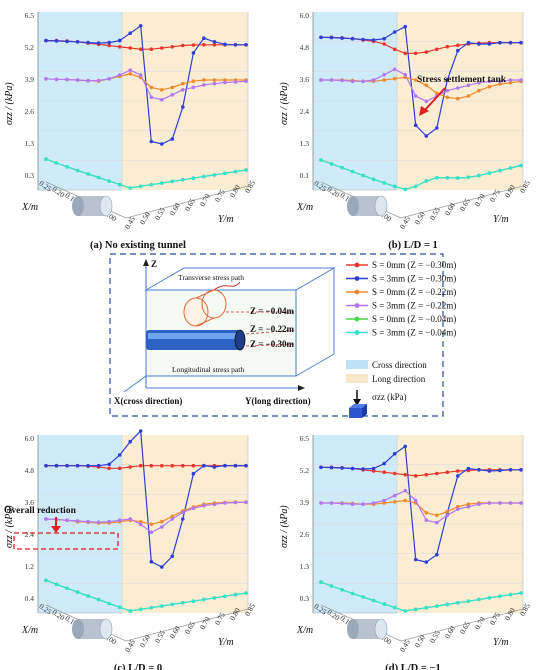 The height and width of the screenshot is (670, 550). Describe the element at coordinates (30, 111) in the screenshot. I see `z-tick-label: 2.6` at that location.